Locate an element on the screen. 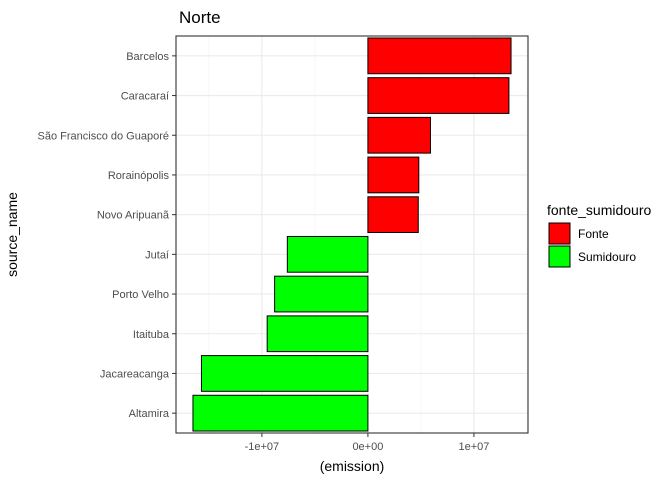 This screenshot has width=672, height=480. x-axis: -1e+07 0e+00 1e+07 is located at coordinates (367, 443).